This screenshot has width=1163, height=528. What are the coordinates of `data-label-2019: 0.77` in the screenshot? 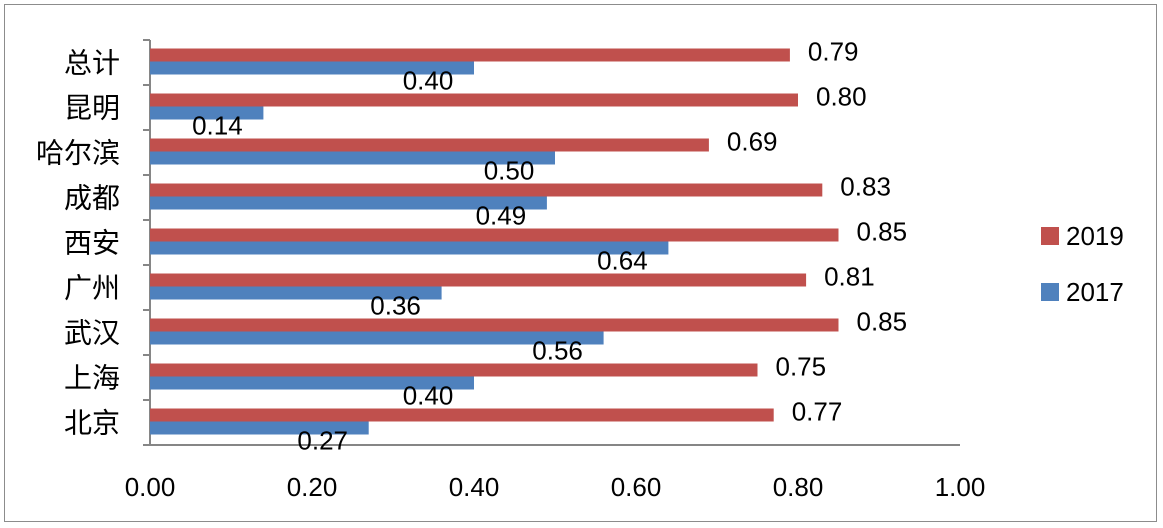 It's located at (817, 412).